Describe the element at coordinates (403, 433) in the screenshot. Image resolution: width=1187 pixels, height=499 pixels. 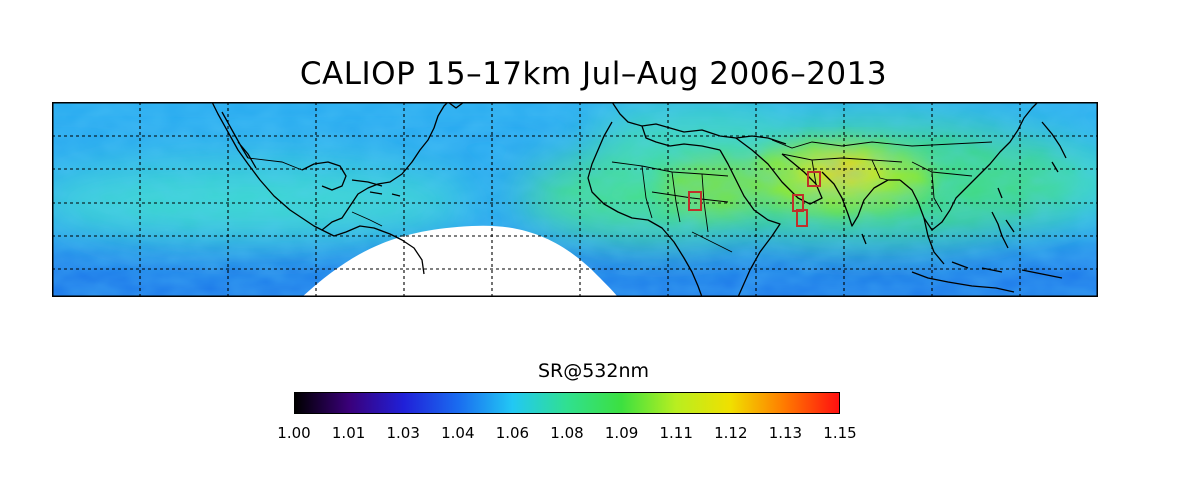
I see `colorbar-tick-label: 1.03` at that location.